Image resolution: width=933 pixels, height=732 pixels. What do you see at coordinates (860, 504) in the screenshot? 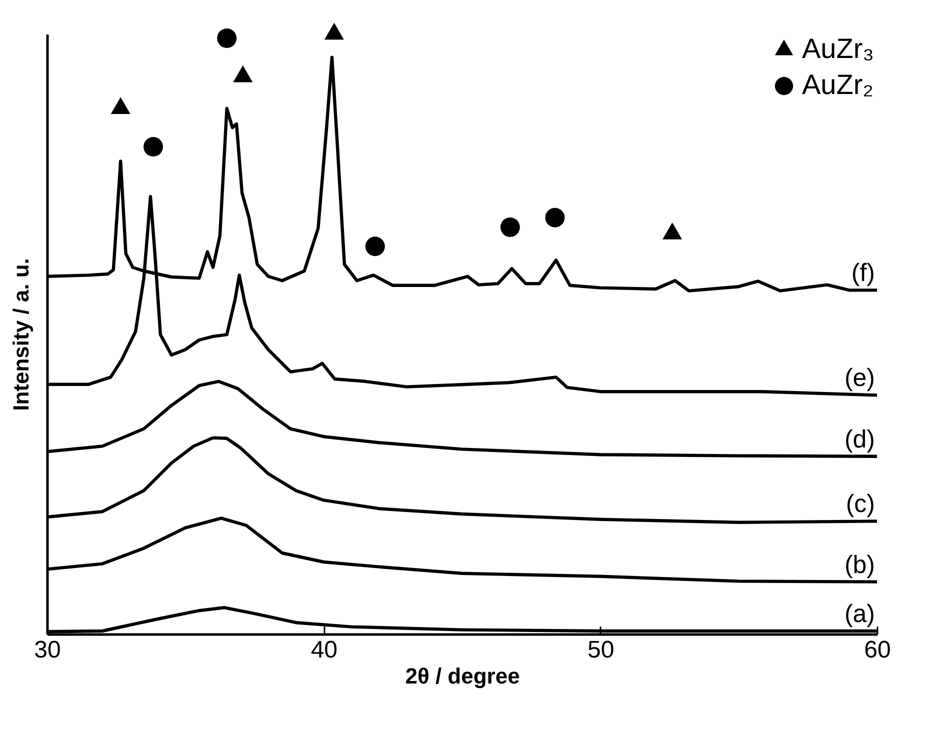
I see `series-label: (c)` at bounding box center [860, 504].